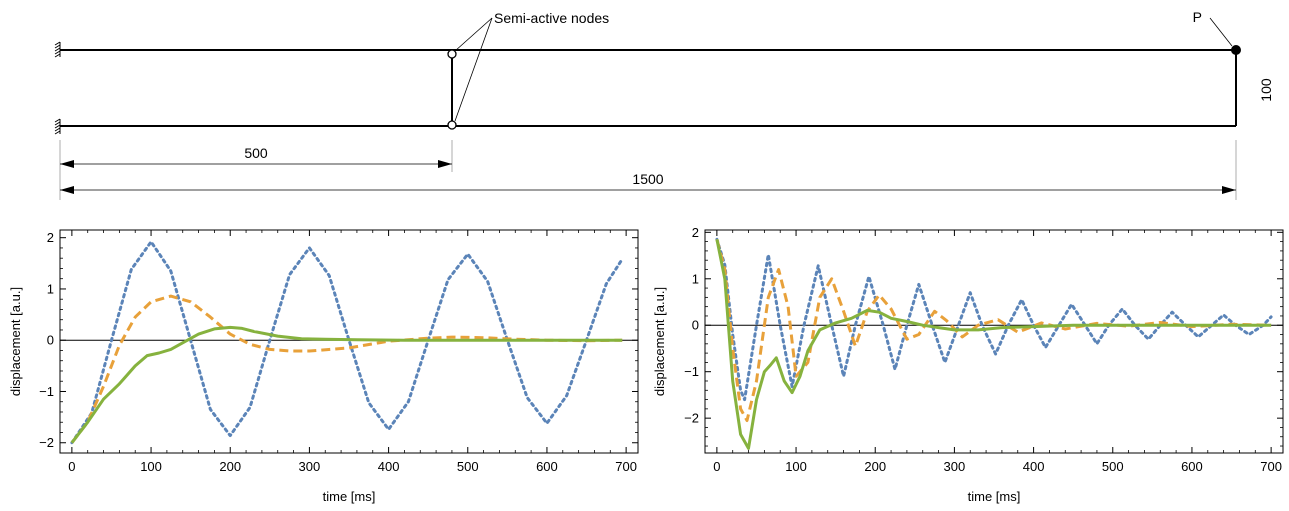 Image resolution: width=1289 pixels, height=511 pixels. Describe the element at coordinates (796, 466) in the screenshot. I see `chart-1-x-tick-label: 100` at that location.